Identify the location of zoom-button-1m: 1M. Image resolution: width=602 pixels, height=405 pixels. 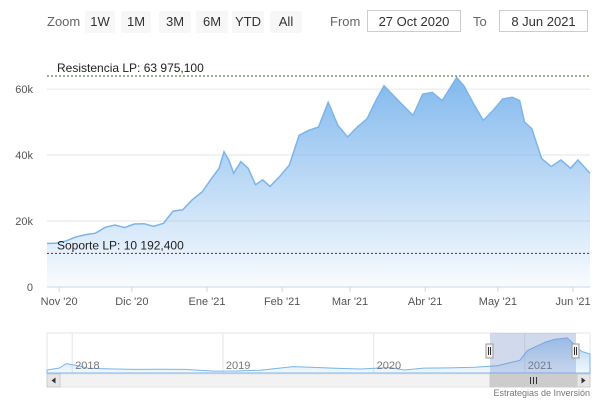
(136, 22).